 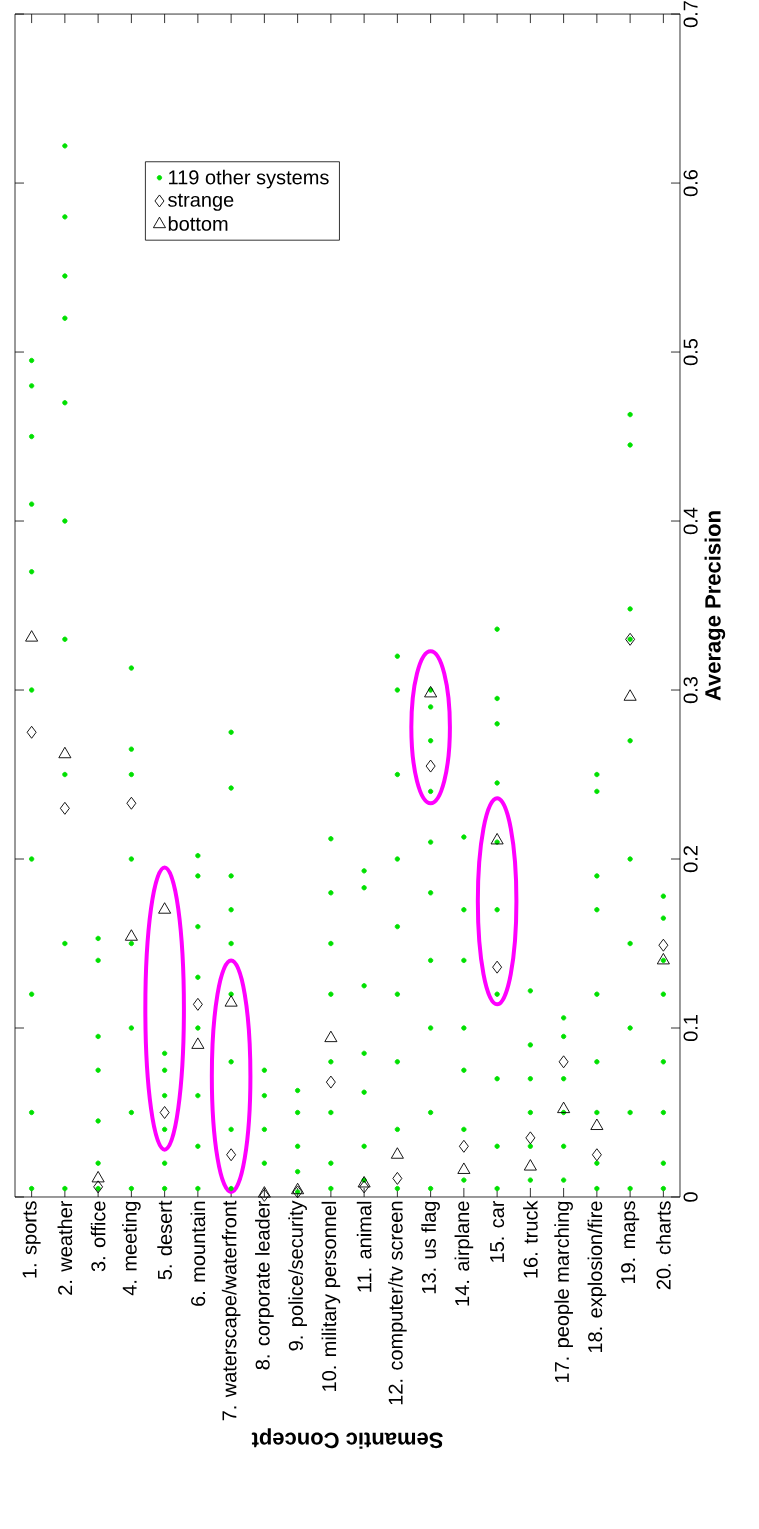 I want to click on y-tick-label: 0.2, so click(x=690, y=859).